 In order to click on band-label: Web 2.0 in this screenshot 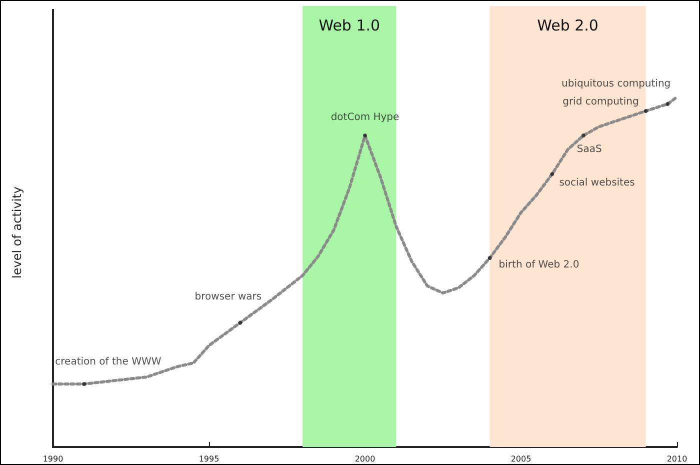, I will do `click(567, 25)`.